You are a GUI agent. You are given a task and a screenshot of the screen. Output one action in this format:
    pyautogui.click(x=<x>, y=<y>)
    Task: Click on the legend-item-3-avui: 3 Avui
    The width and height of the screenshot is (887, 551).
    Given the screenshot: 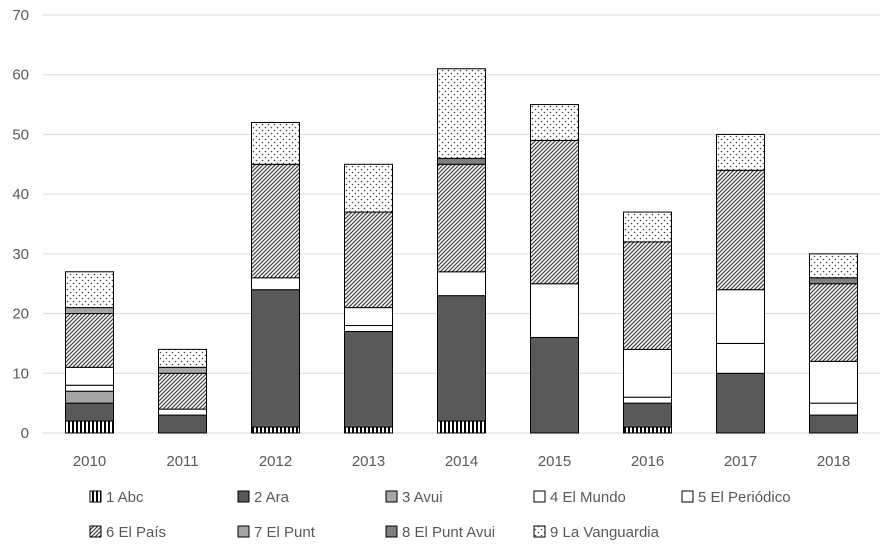 What is the action you would take?
    pyautogui.click(x=414, y=497)
    